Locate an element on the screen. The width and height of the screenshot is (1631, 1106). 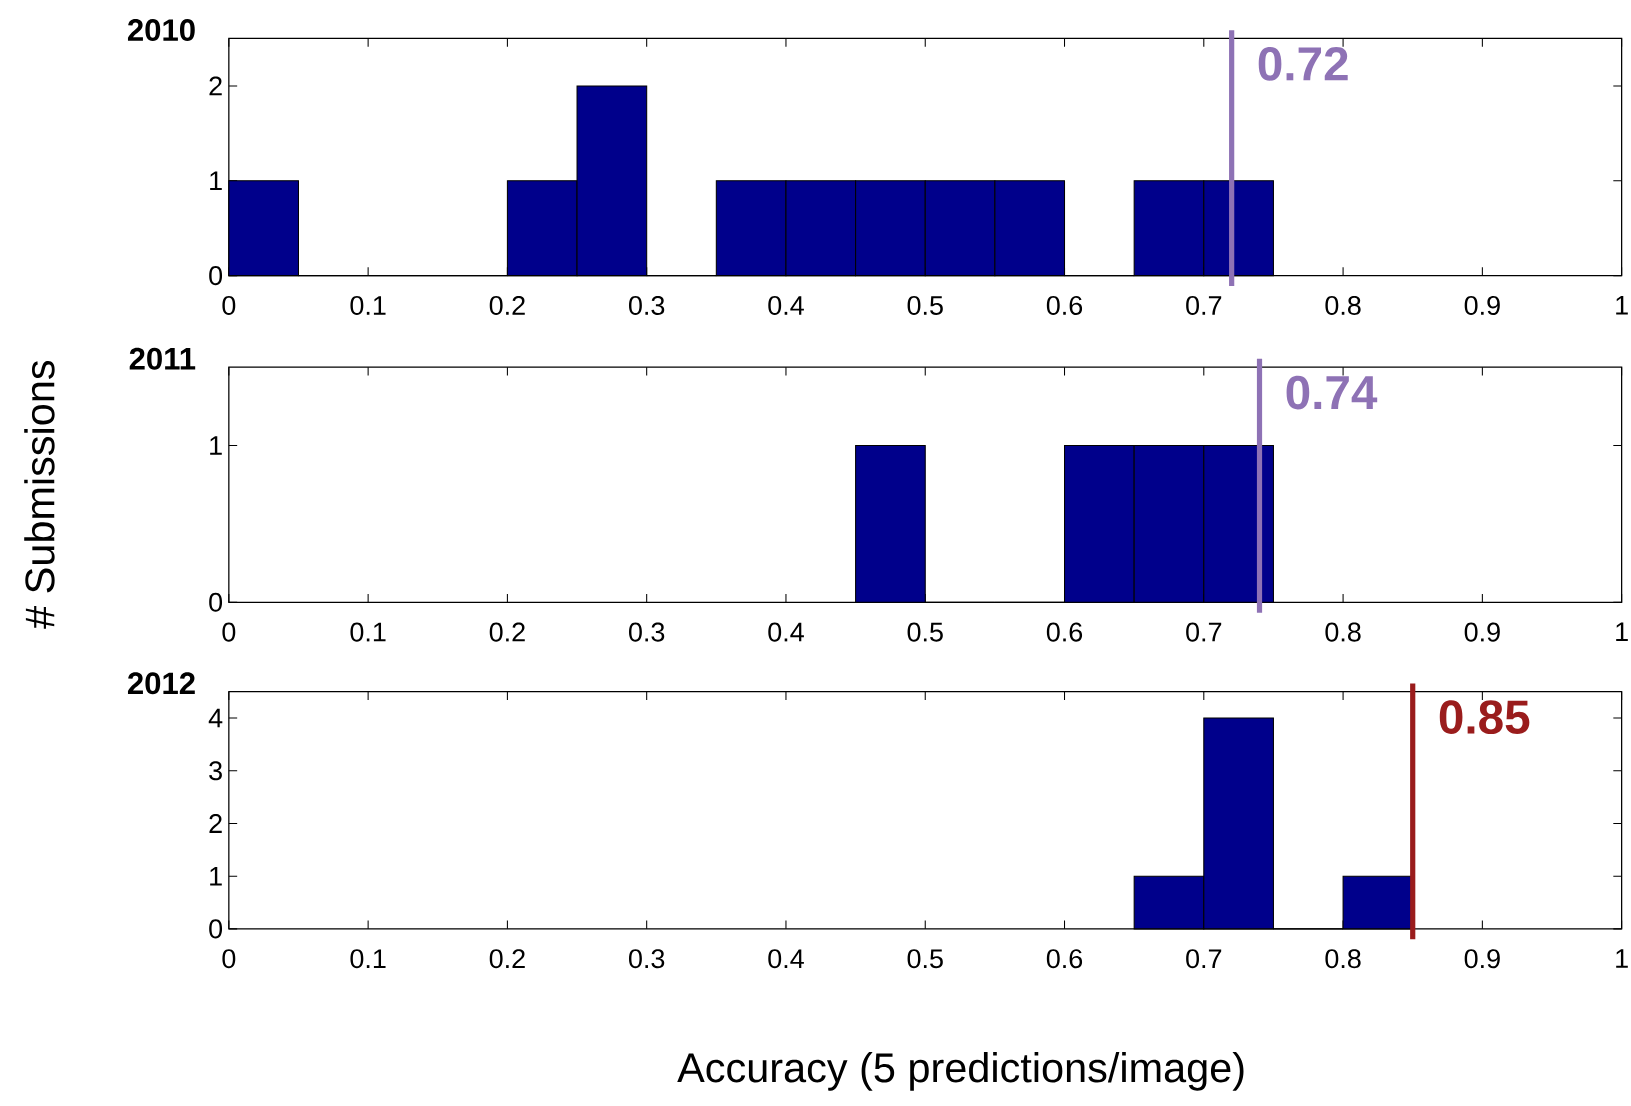
ref-line-label: 0.74 is located at coordinates (1332, 392).